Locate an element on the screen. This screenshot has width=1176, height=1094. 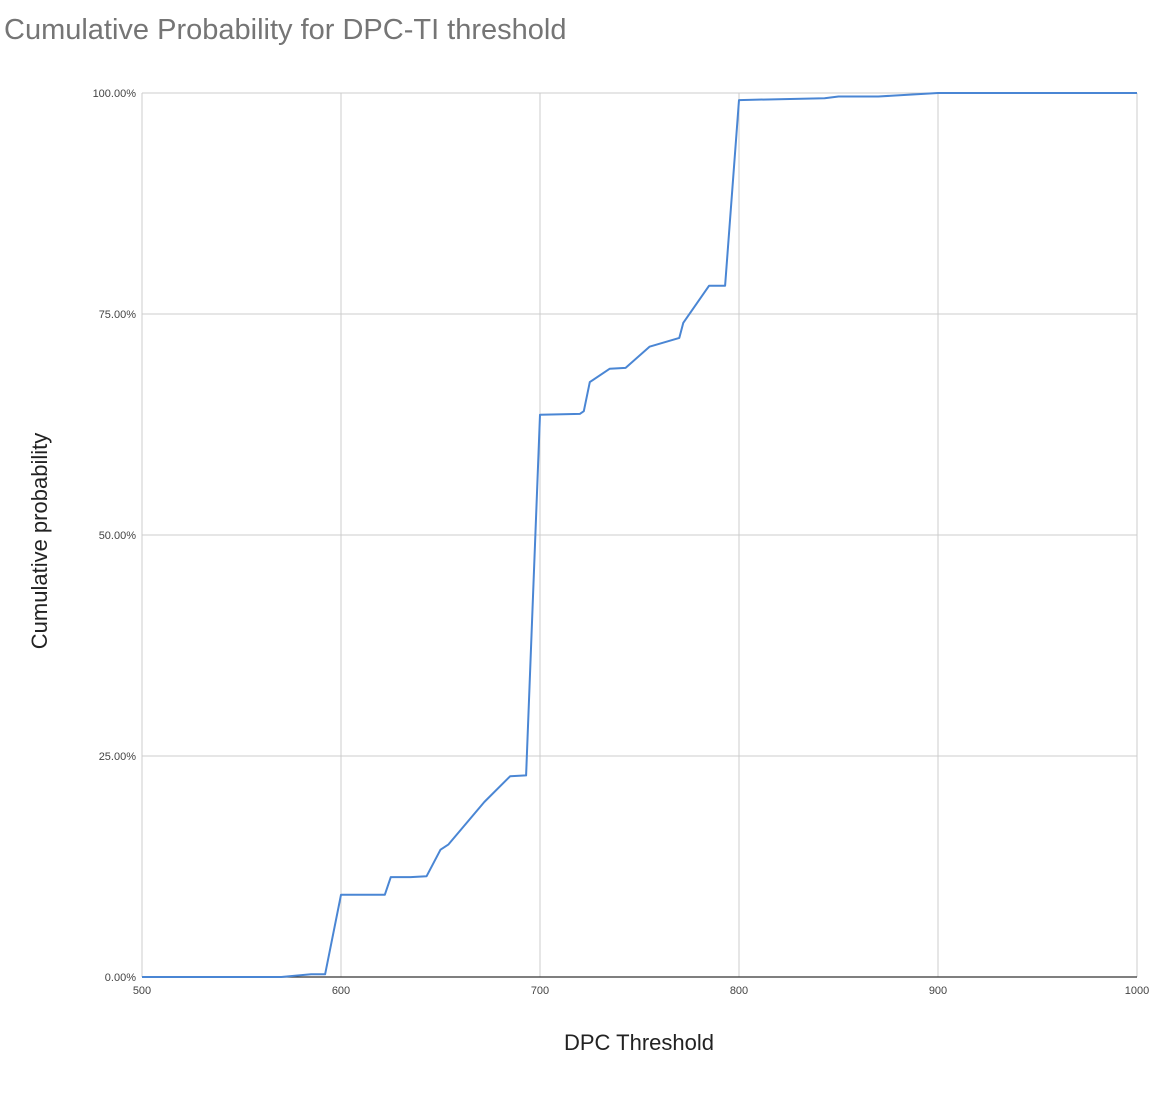
y-tick-label: 50.00% is located at coordinates (118, 536).